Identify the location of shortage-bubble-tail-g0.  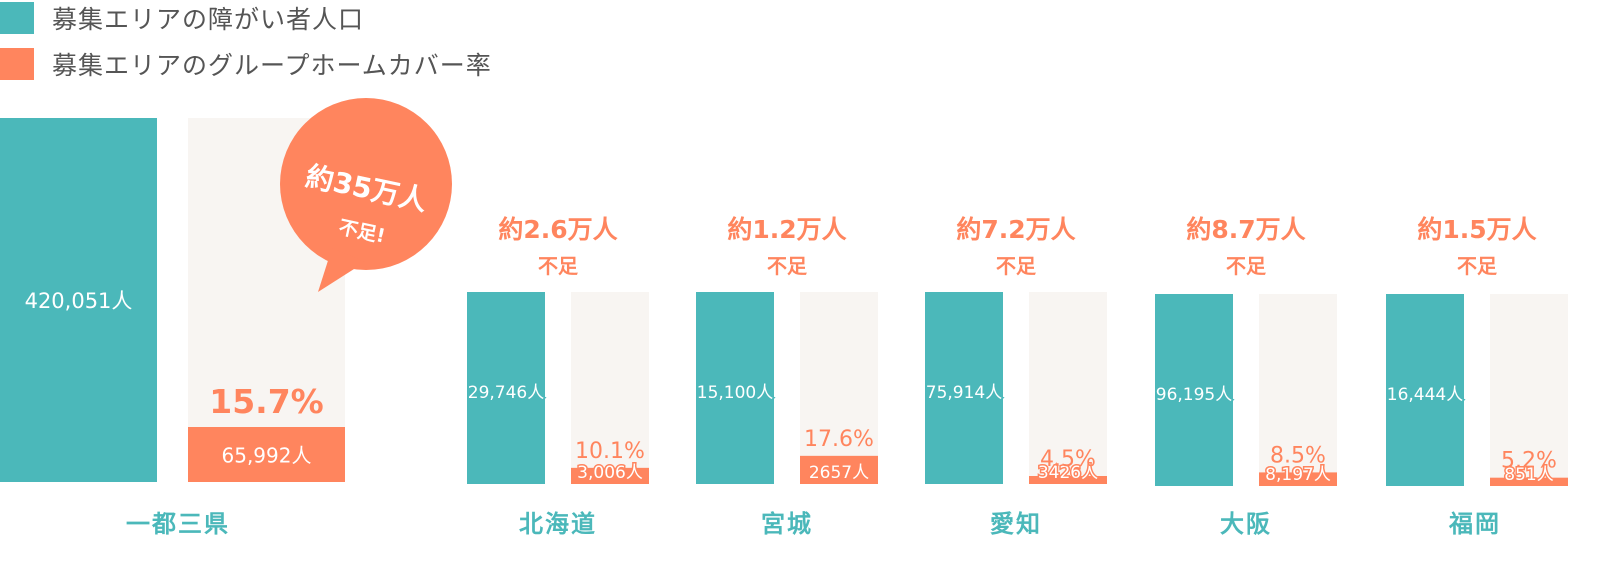
(341, 270).